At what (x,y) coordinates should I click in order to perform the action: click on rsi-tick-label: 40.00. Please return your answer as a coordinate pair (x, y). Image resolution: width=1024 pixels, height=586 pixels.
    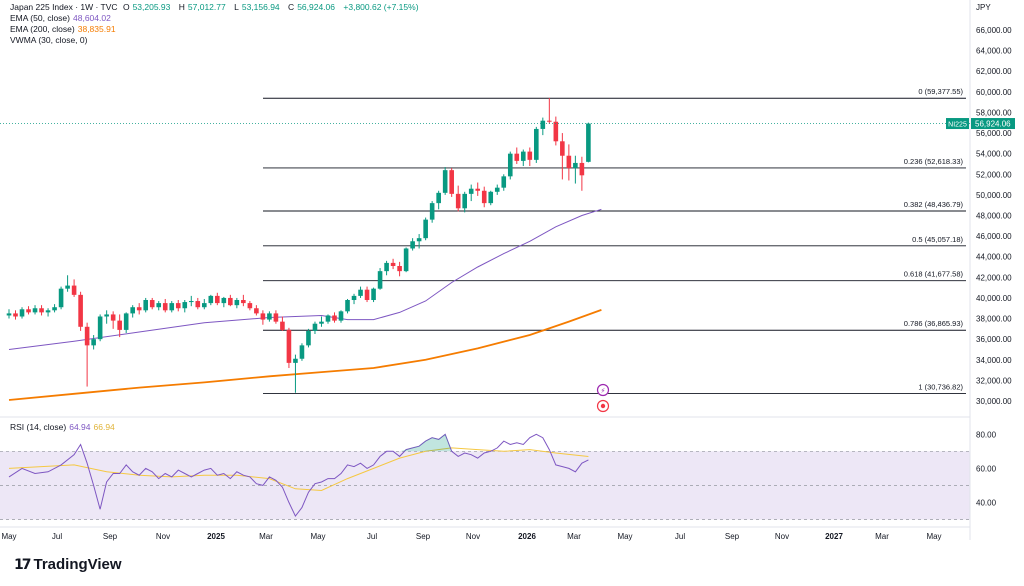
    Looking at the image, I should click on (986, 502).